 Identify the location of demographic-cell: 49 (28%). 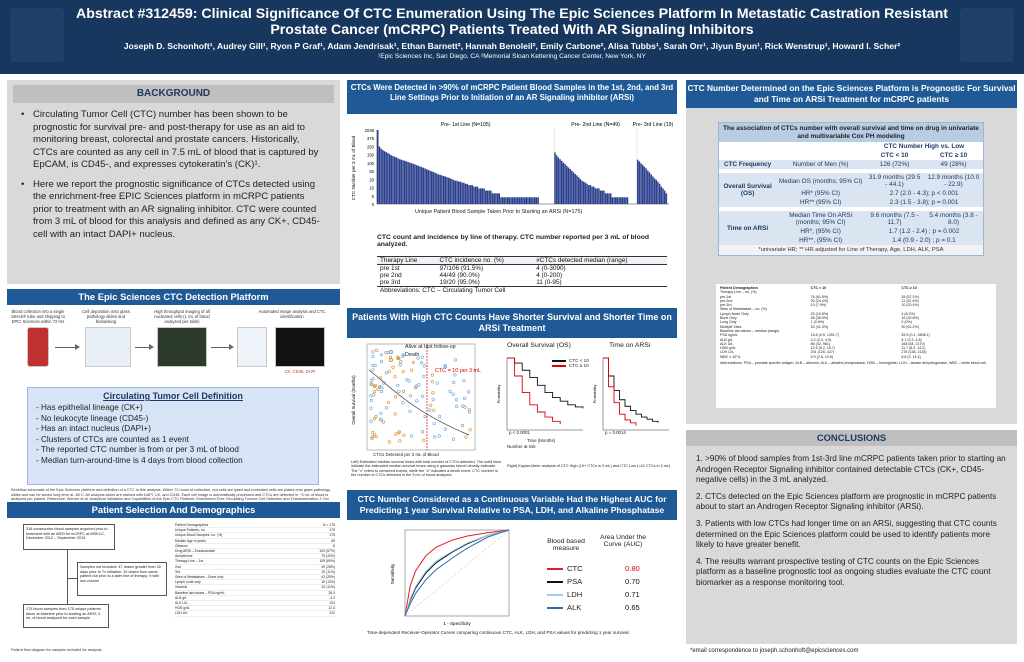
(328, 566).